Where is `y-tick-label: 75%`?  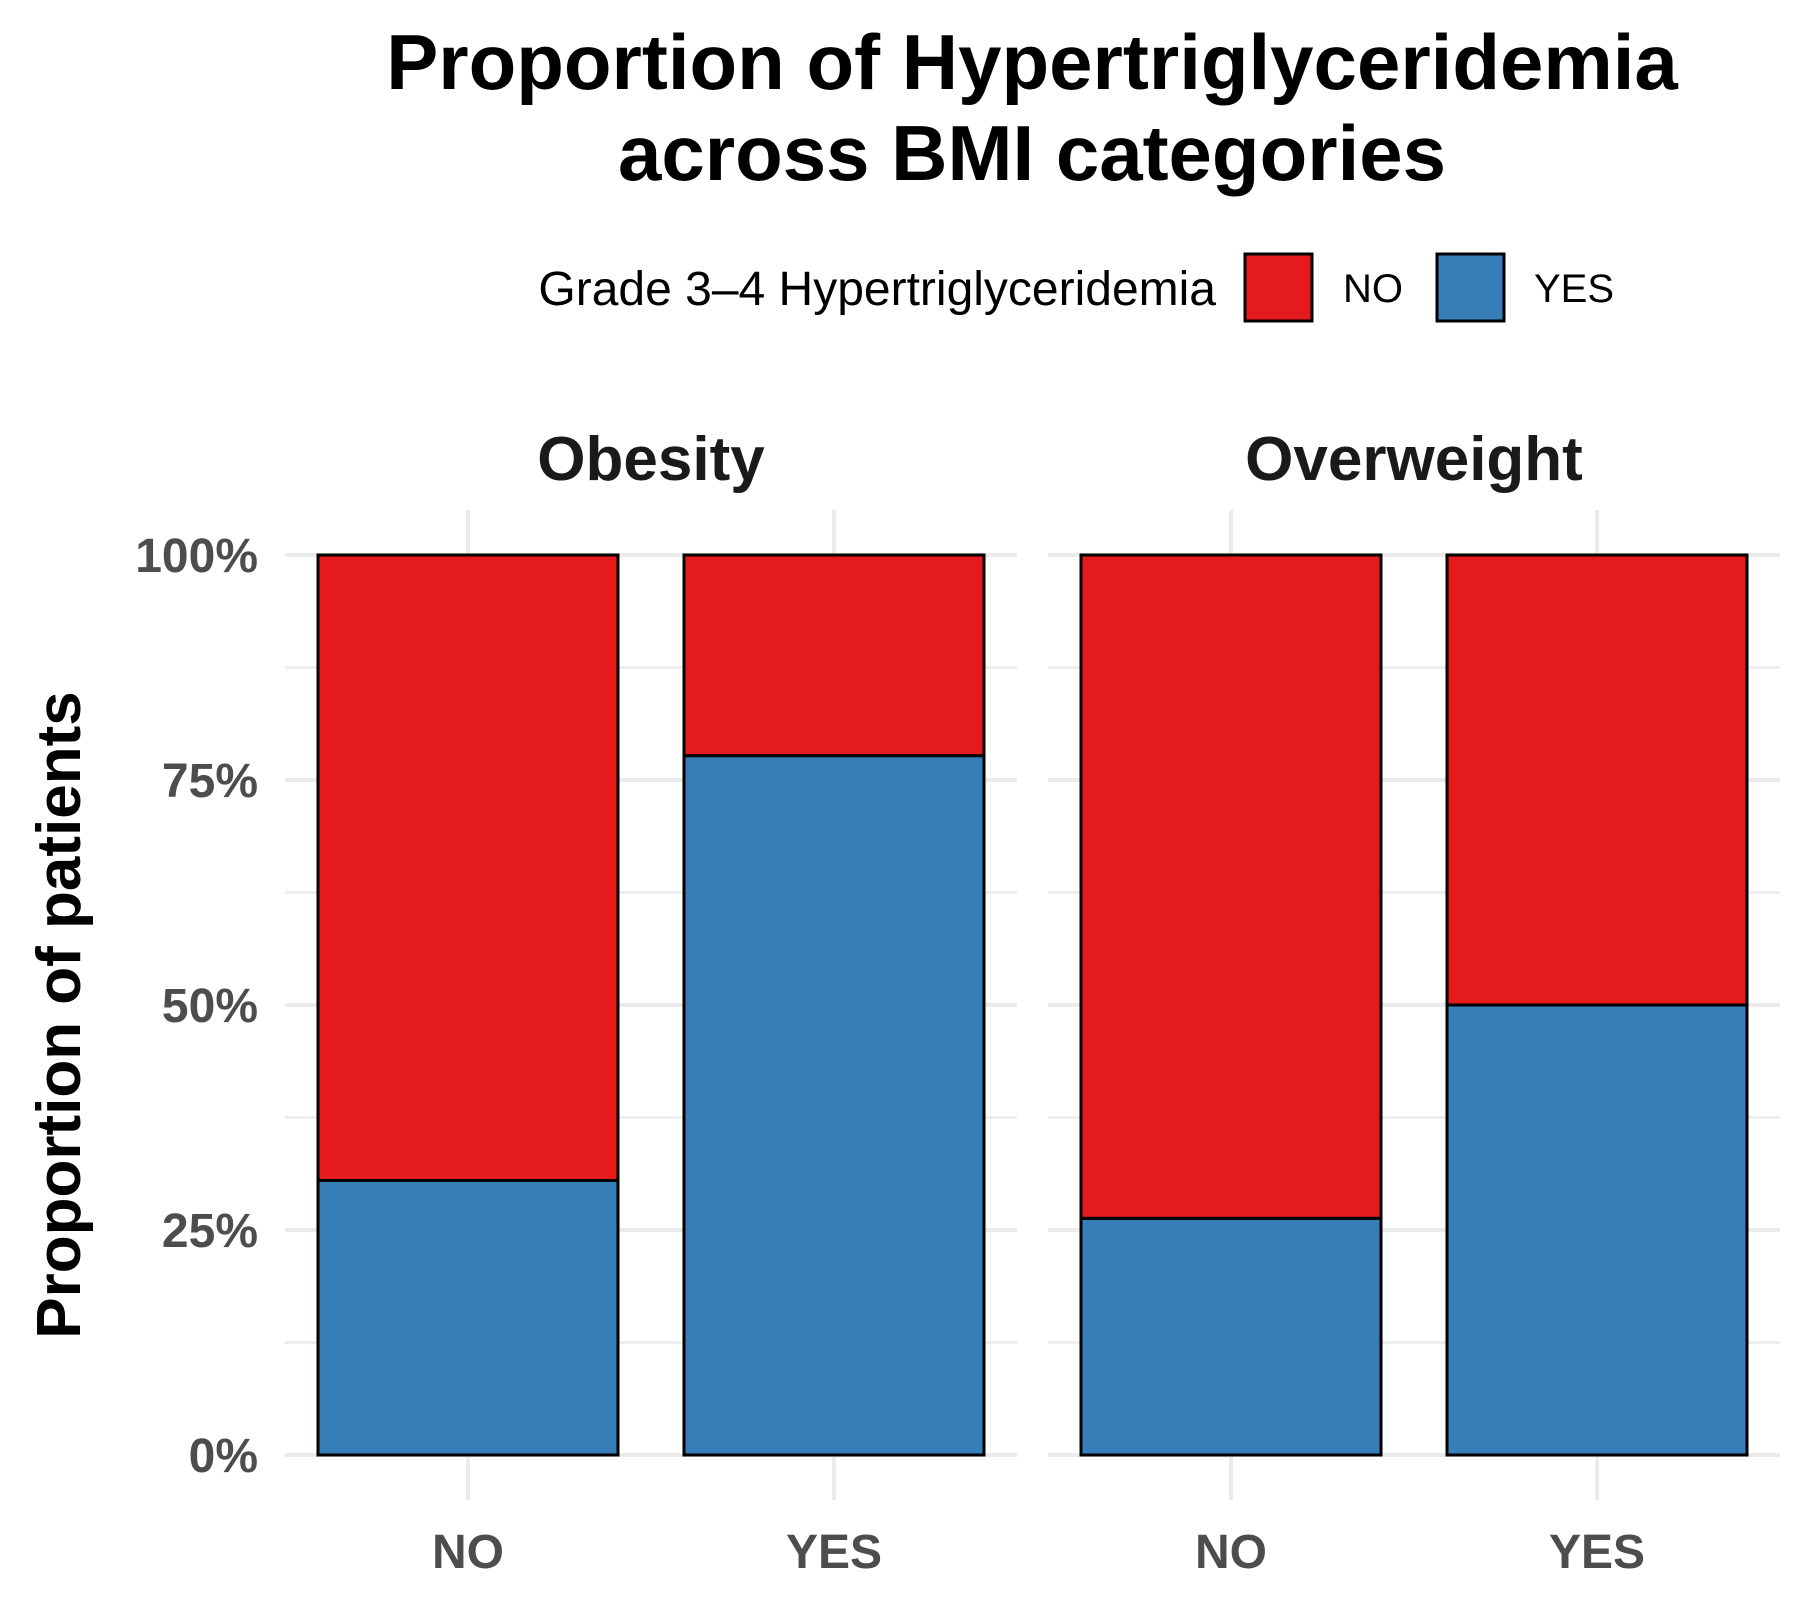 y-tick-label: 75% is located at coordinates (210, 781).